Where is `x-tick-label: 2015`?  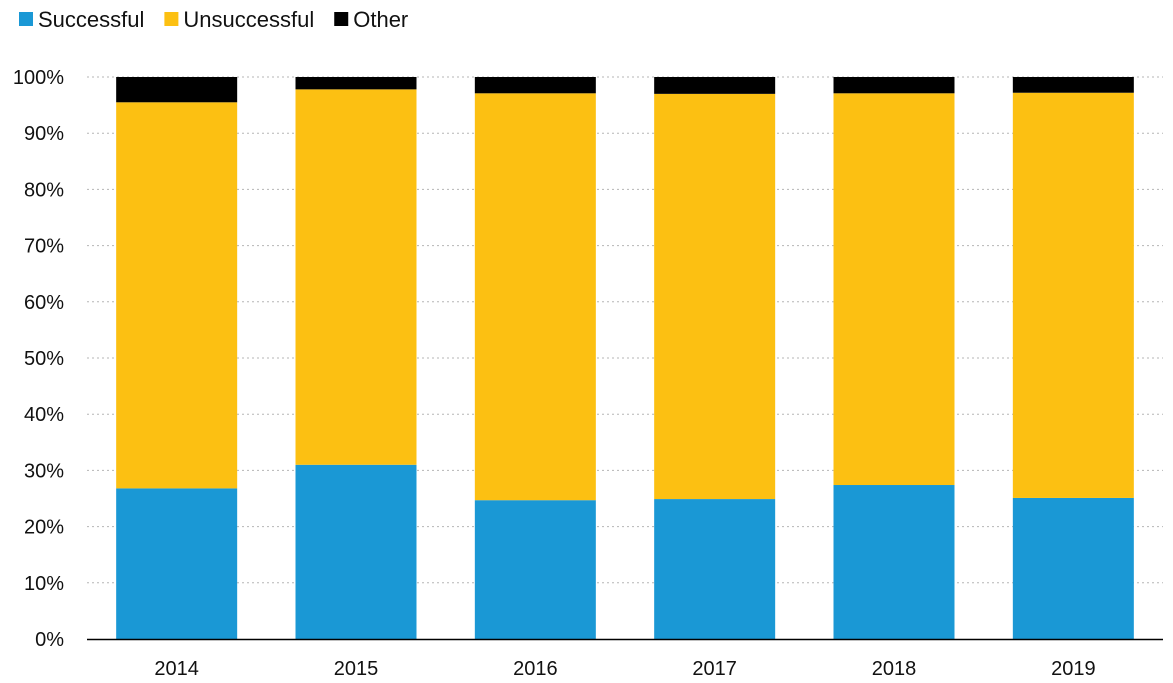 x-tick-label: 2015 is located at coordinates (356, 669).